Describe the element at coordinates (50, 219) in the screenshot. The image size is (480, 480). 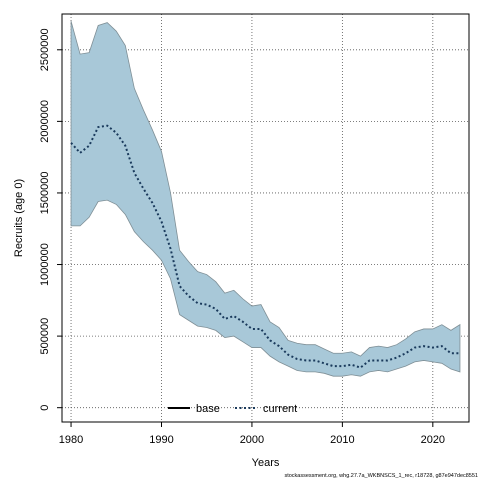
I see `y-axis: 0 500000 1000000 1500000 2000000 2500000` at that location.